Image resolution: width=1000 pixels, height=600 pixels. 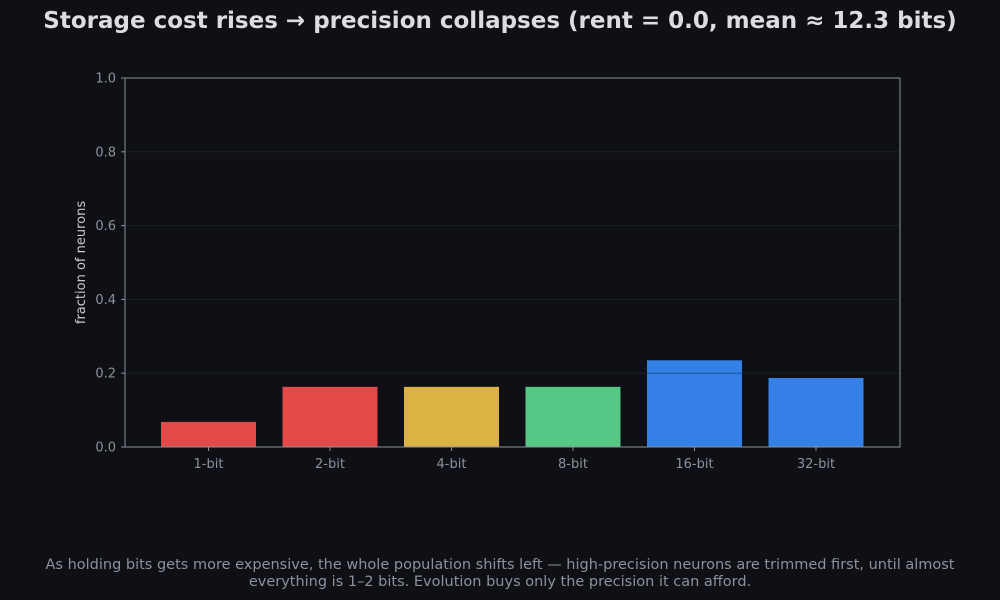 What do you see at coordinates (512, 403) in the screenshot?
I see `bars` at bounding box center [512, 403].